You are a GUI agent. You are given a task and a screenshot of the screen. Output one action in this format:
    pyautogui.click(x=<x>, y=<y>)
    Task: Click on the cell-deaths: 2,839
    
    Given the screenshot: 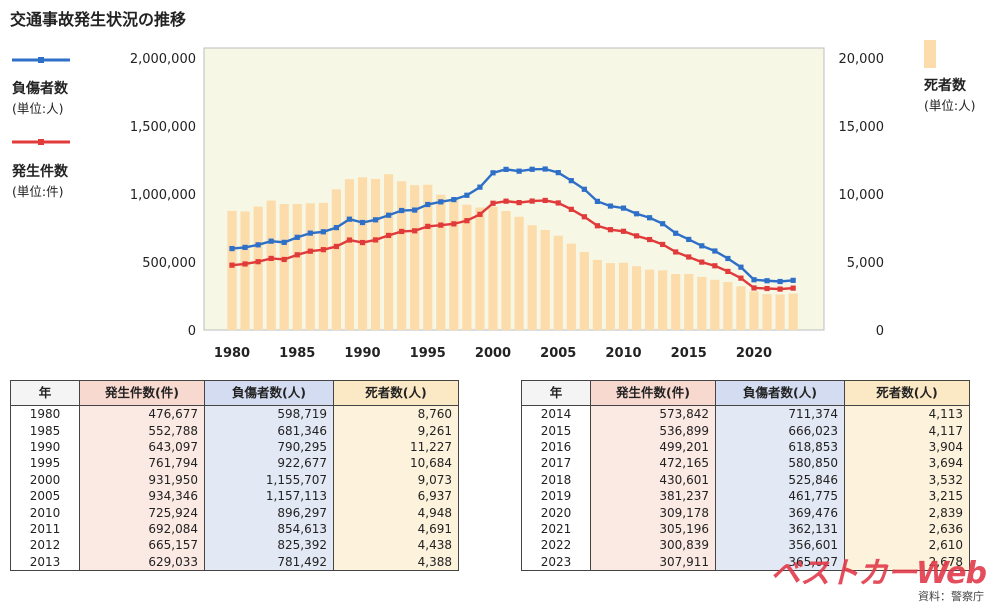 What is the action you would take?
    pyautogui.click(x=907, y=512)
    